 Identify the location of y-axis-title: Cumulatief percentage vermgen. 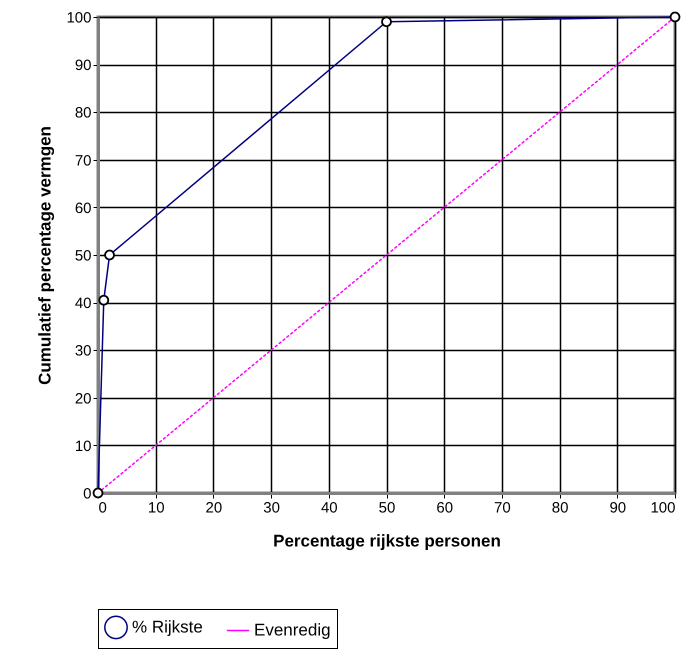
(44, 255).